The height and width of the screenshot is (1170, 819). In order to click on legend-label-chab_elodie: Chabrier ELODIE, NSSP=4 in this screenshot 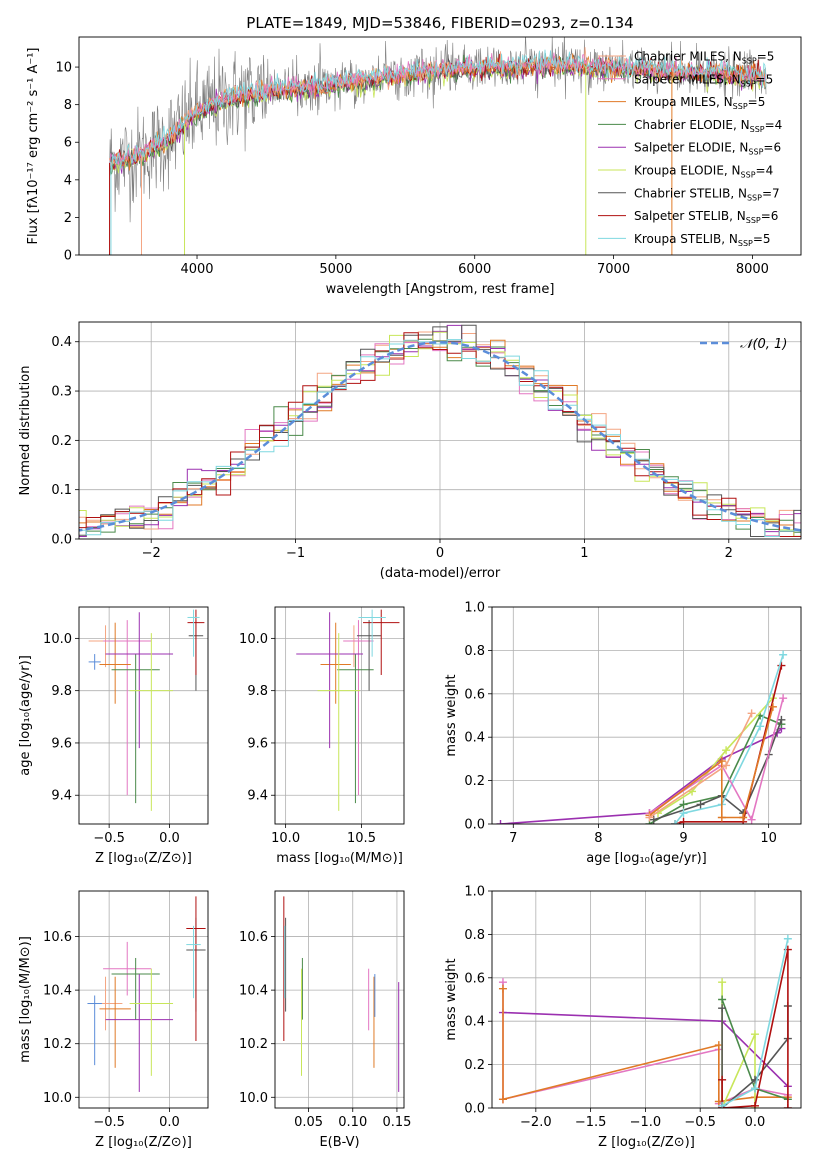, I will do `click(708, 126)`.